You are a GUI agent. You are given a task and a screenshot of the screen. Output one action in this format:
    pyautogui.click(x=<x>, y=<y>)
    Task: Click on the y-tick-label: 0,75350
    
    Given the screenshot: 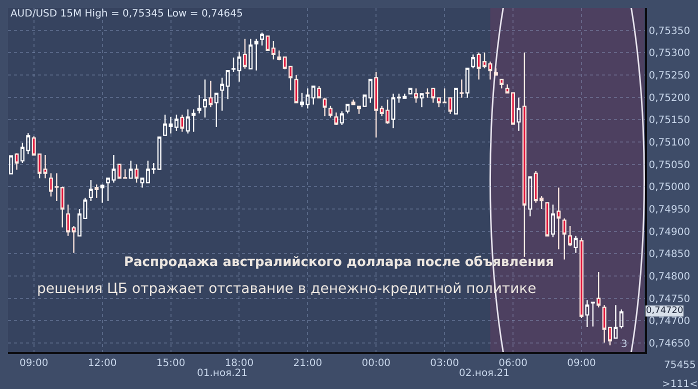 What is the action you would take?
    pyautogui.click(x=669, y=31)
    